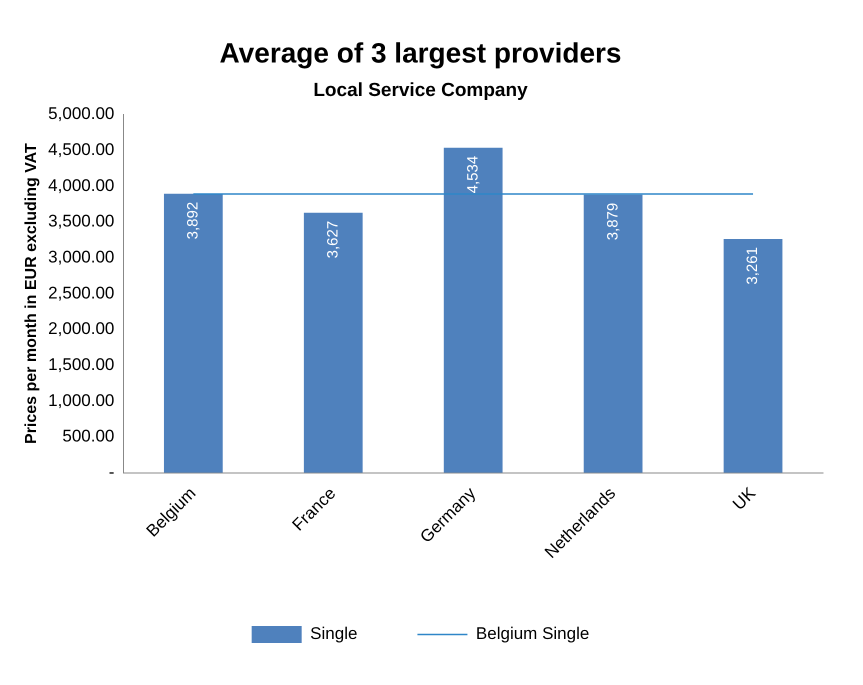 This screenshot has height=685, width=863. Describe the element at coordinates (81, 114) in the screenshot. I see `y-tick-label: 5,000.00` at that location.